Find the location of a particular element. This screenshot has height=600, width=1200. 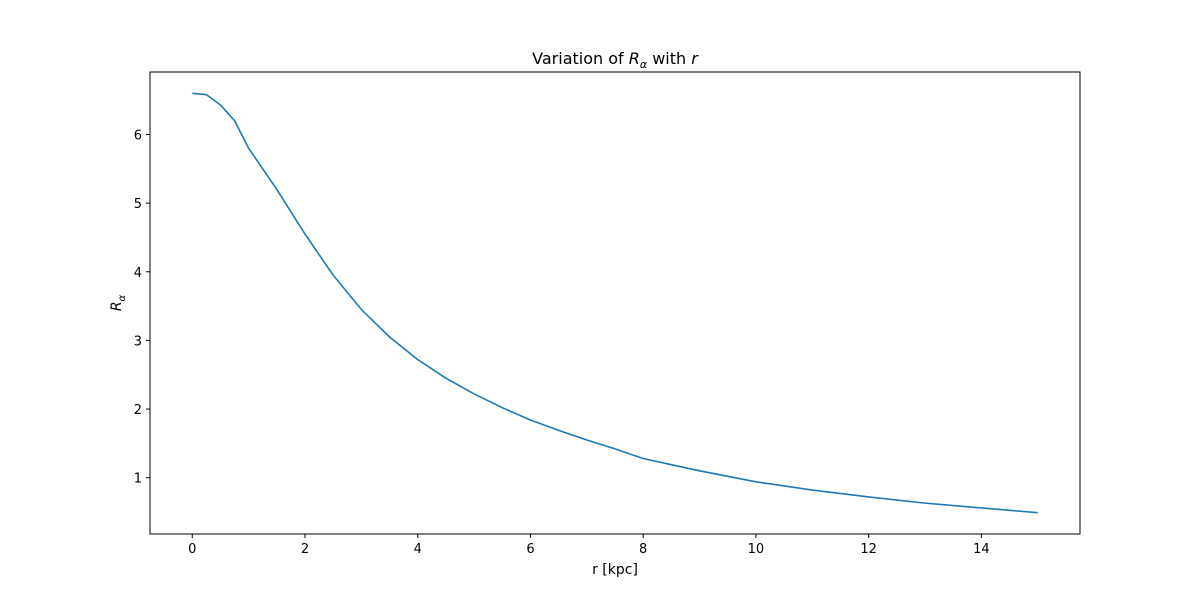

x-tick-label: 6 is located at coordinates (530, 549).